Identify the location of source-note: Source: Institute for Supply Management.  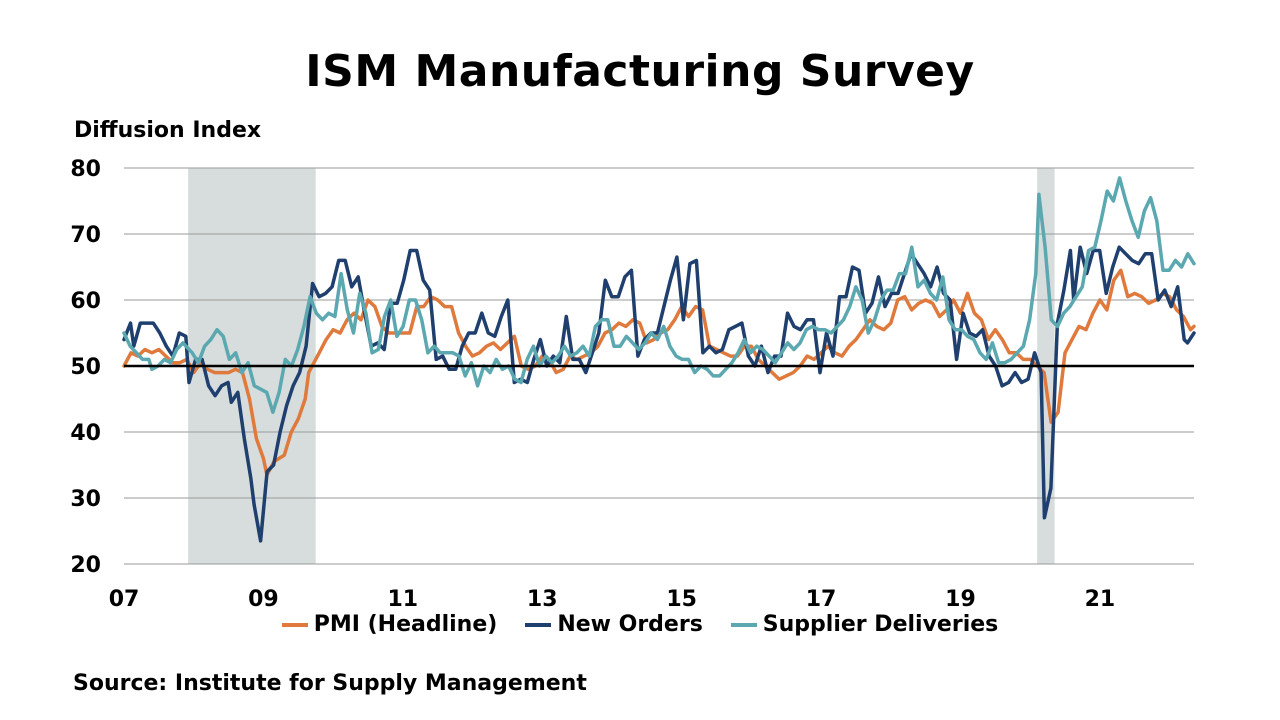
(330, 683).